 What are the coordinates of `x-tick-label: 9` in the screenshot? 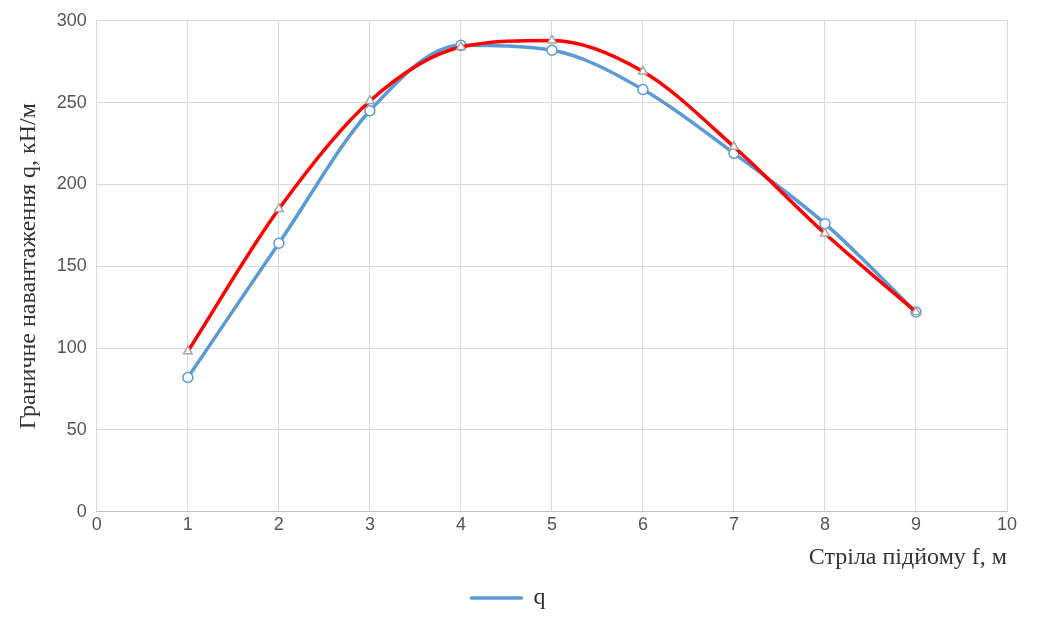 It's located at (915, 524).